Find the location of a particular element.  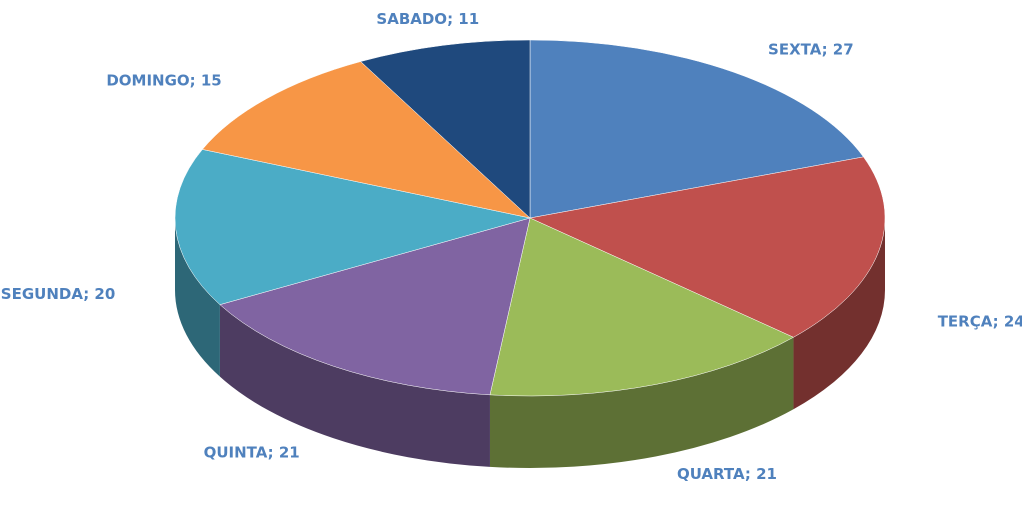

data-label: SABADO; 11 is located at coordinates (427, 19).